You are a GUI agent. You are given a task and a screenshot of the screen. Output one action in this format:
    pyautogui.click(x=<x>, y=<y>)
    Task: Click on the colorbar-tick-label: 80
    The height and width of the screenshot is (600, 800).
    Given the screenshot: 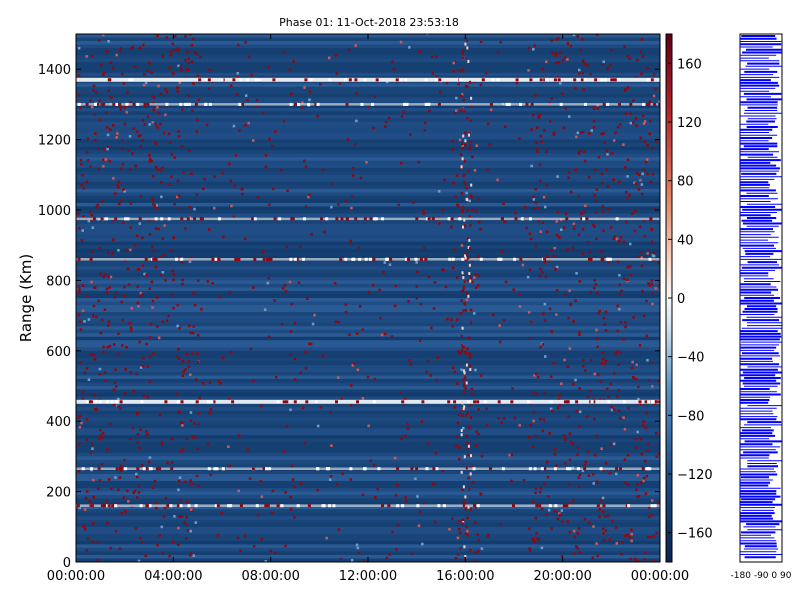 What is the action you would take?
    pyautogui.click(x=685, y=182)
    